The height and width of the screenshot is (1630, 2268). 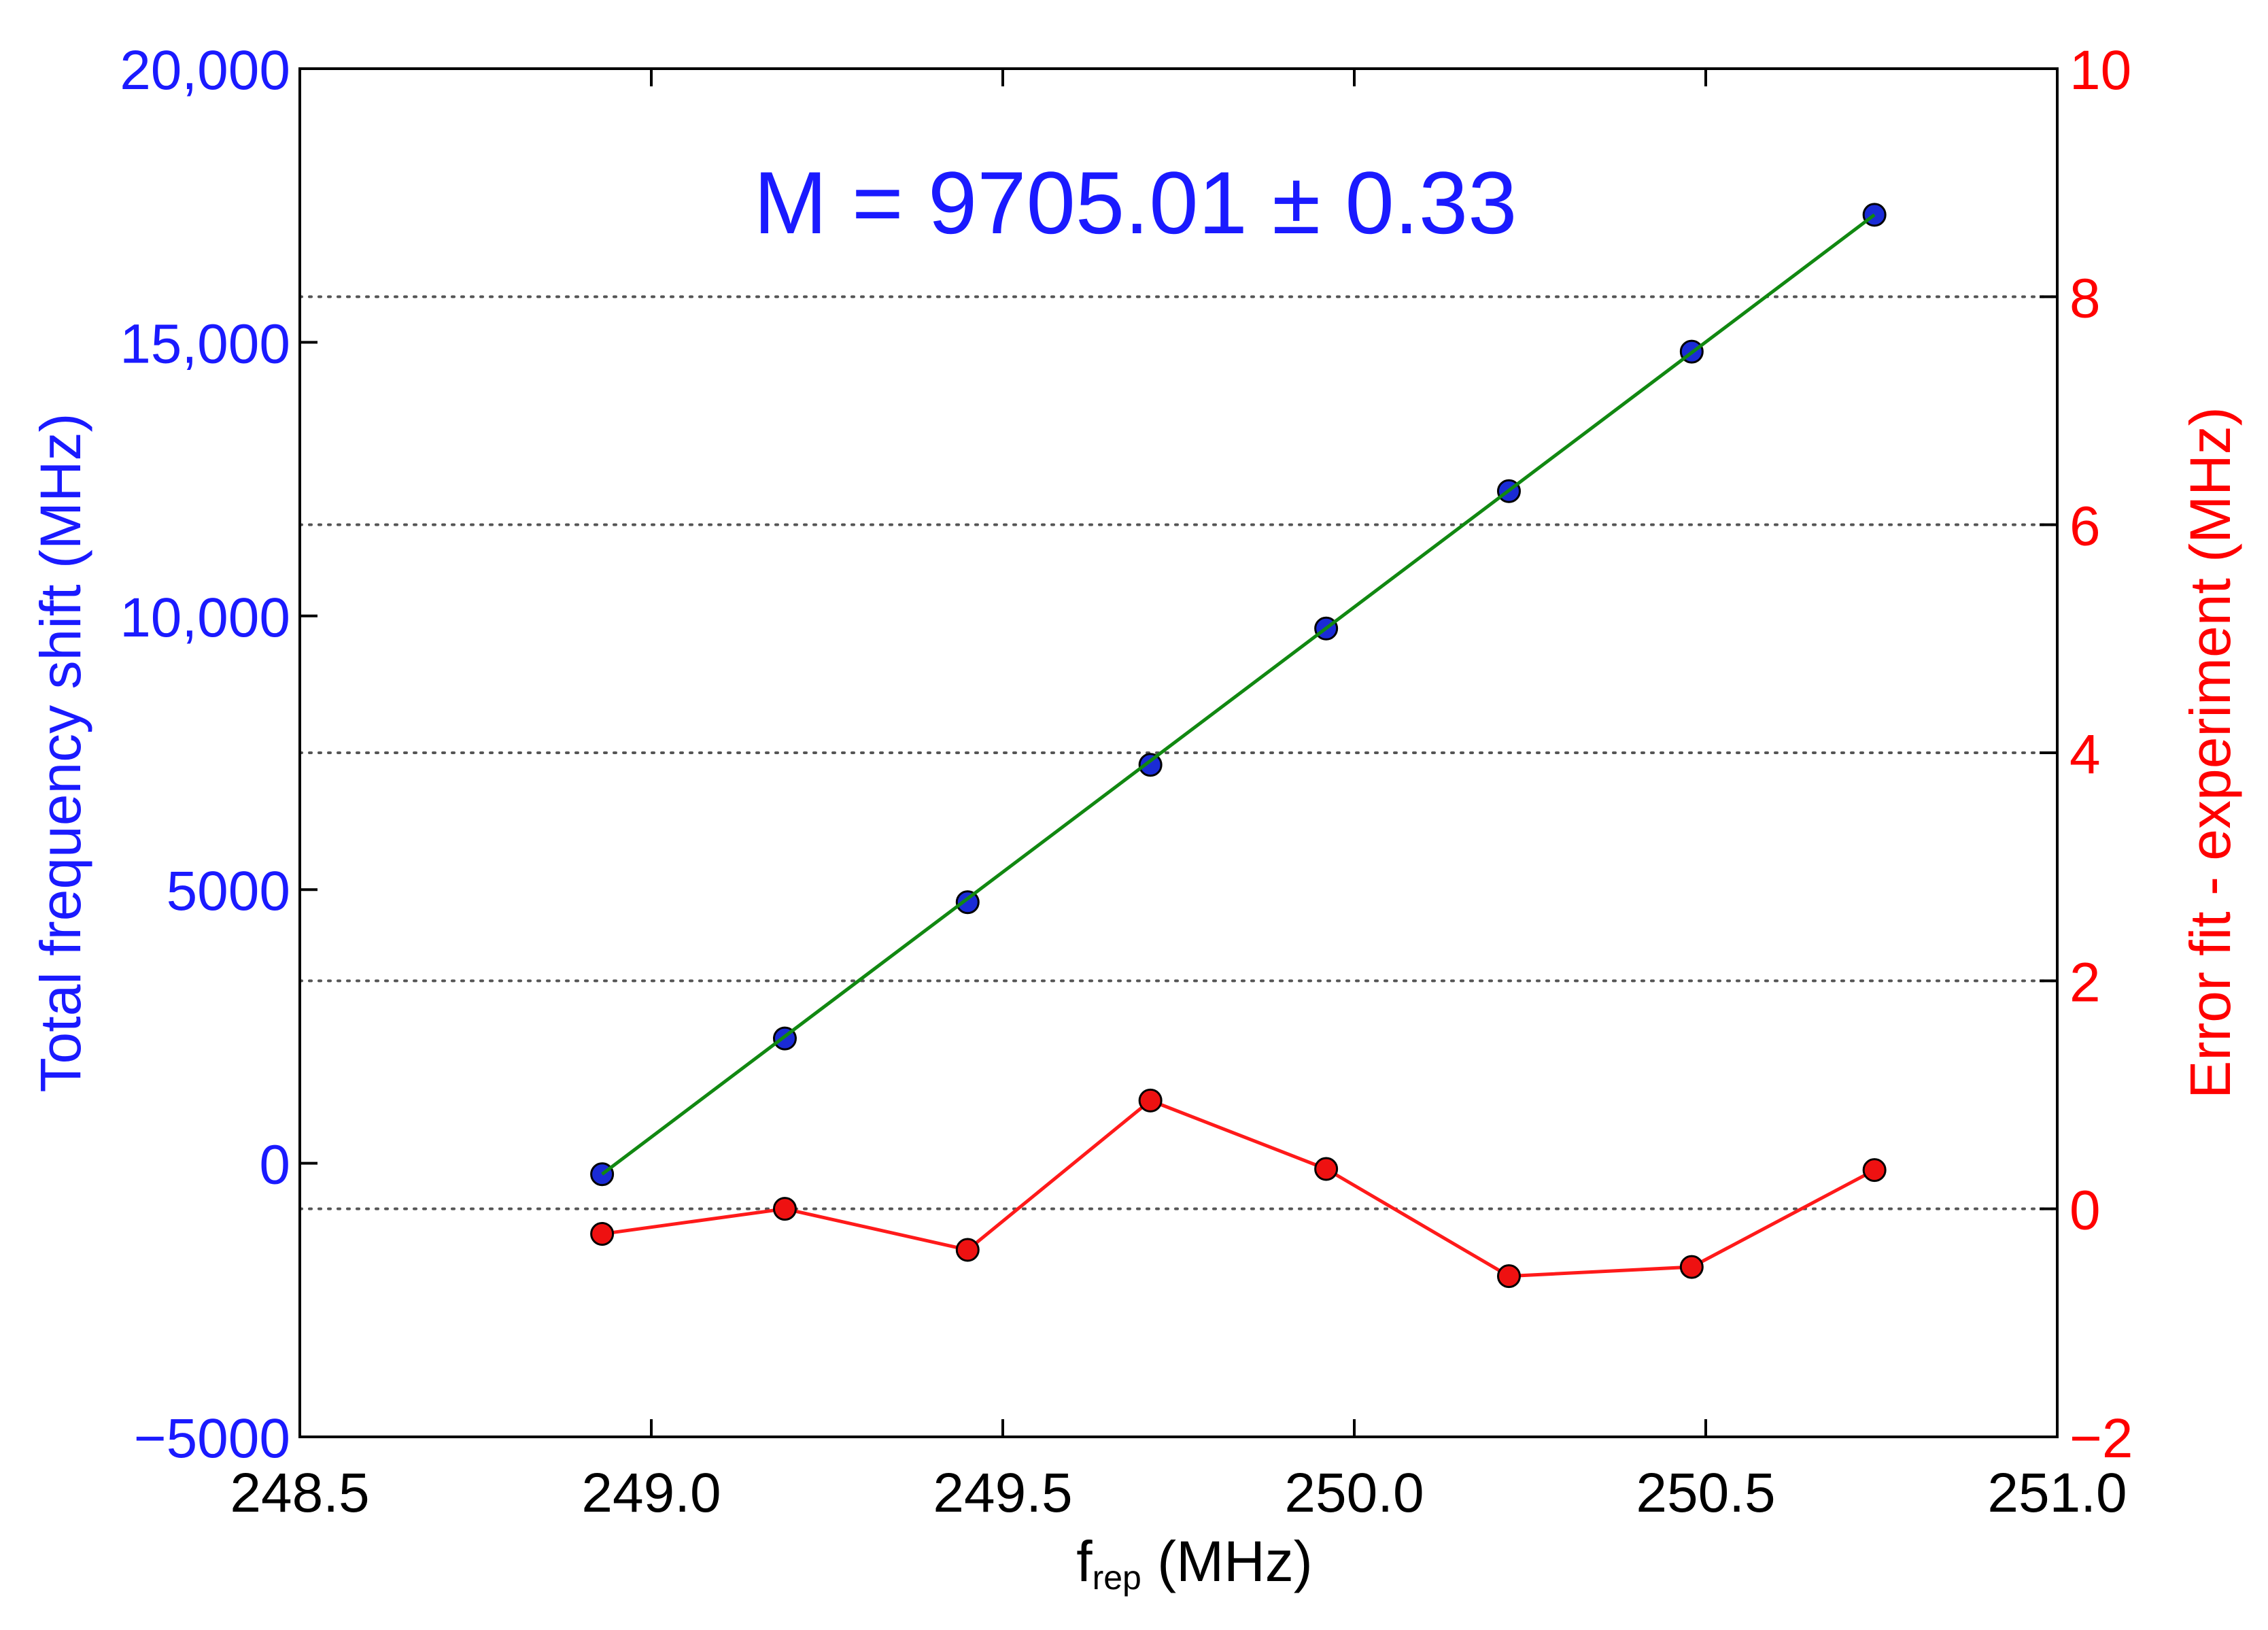 What do you see at coordinates (1084, 1561) in the screenshot?
I see `x-axis-title-main: f` at bounding box center [1084, 1561].